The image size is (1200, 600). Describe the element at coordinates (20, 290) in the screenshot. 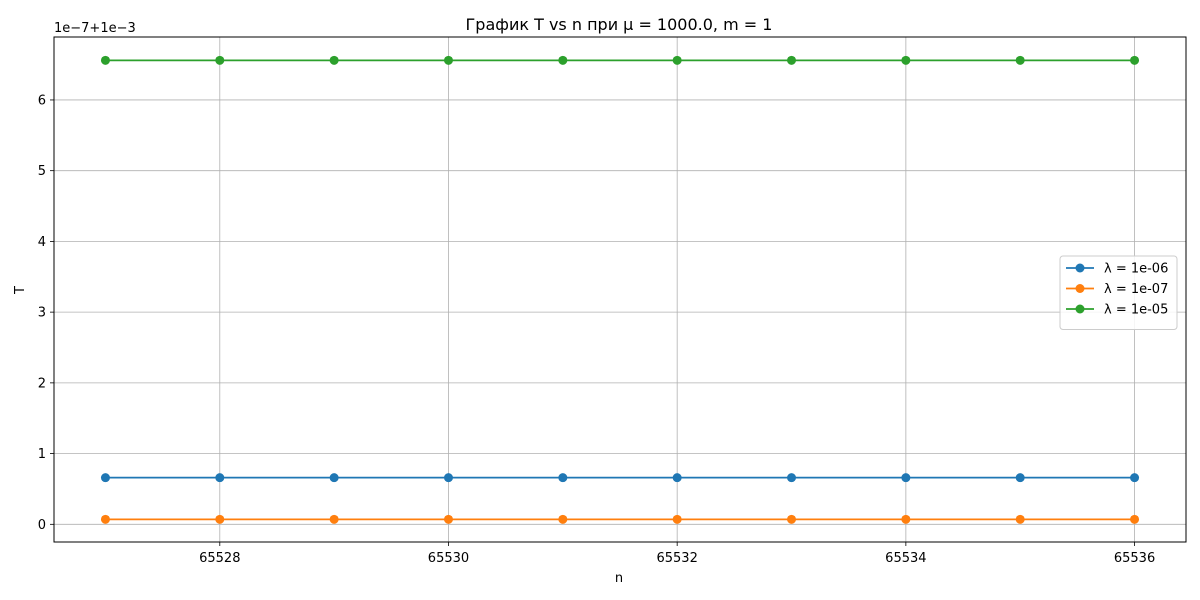

I see `y-axis-label: T` at that location.